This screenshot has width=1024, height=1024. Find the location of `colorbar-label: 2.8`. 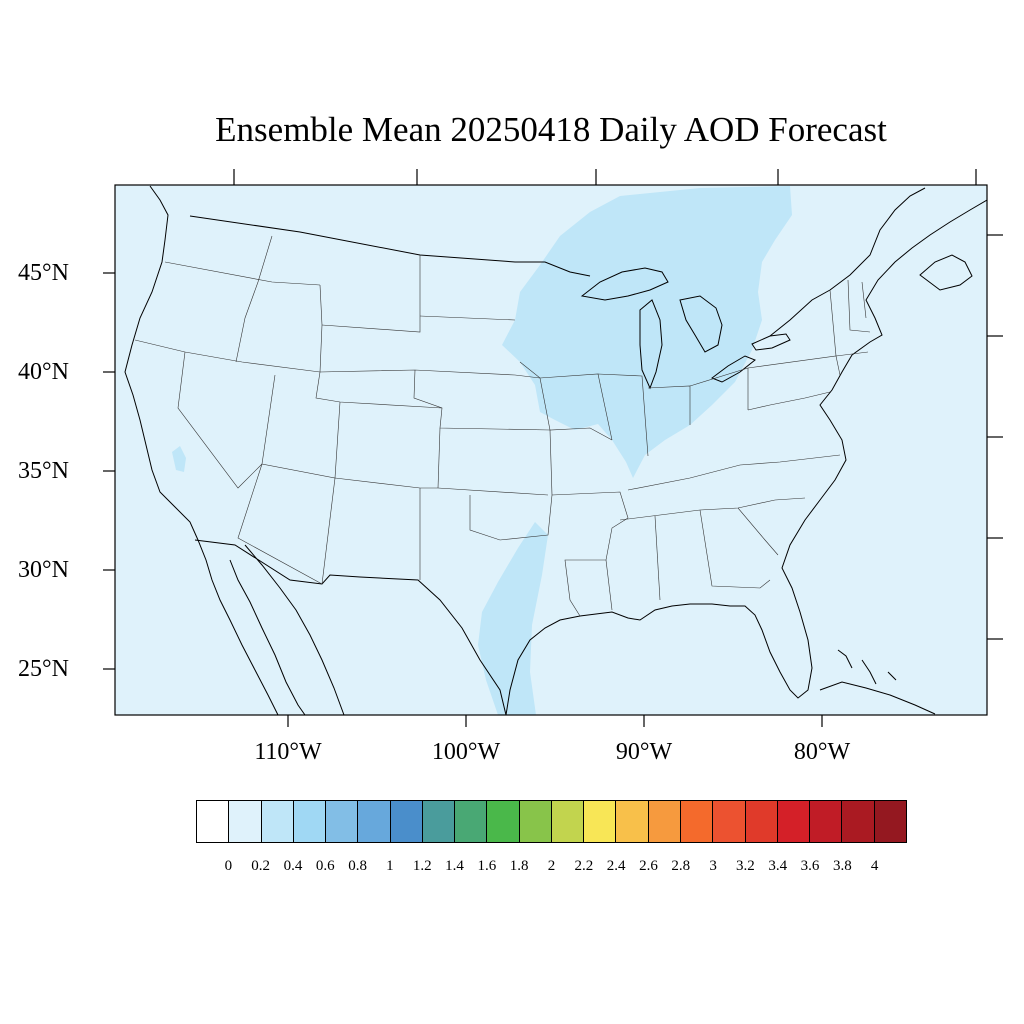

colorbar-label: 2.8 is located at coordinates (681, 866).